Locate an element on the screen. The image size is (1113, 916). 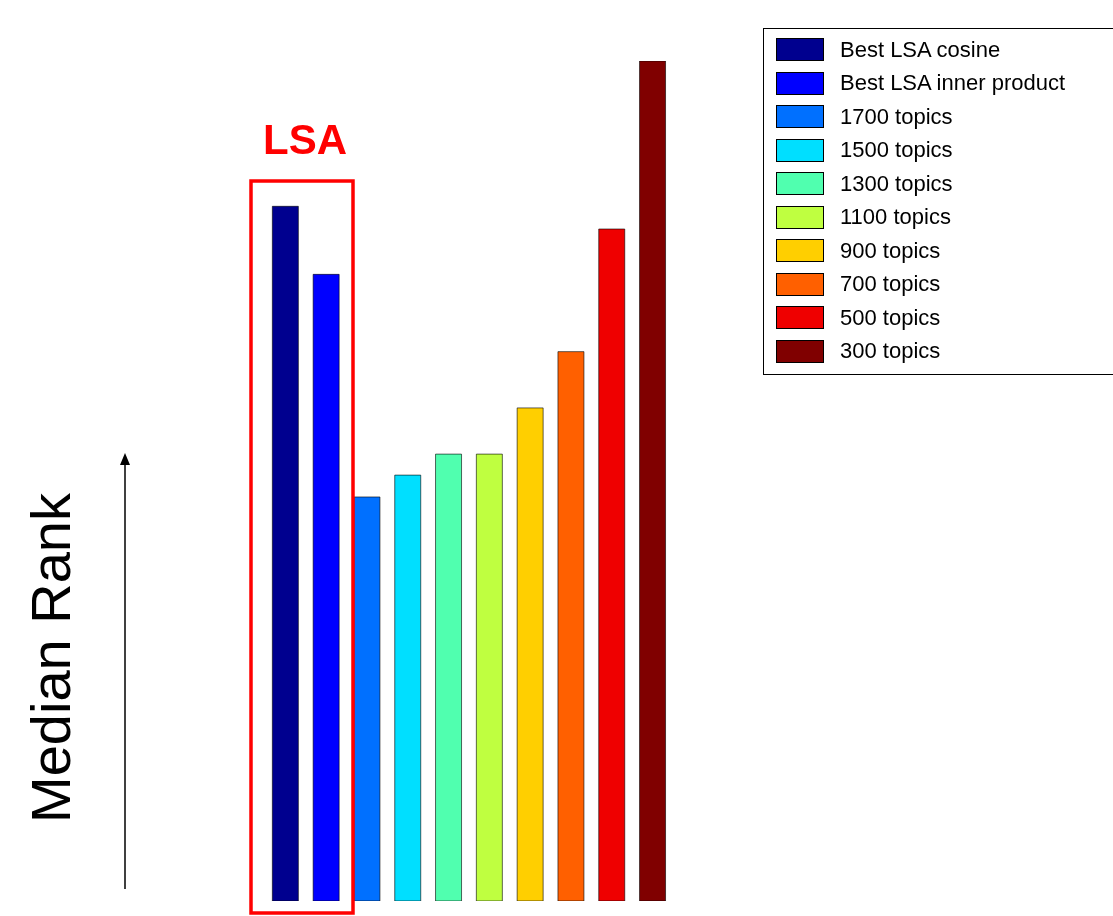
annotation: LSA is located at coordinates (305, 140).